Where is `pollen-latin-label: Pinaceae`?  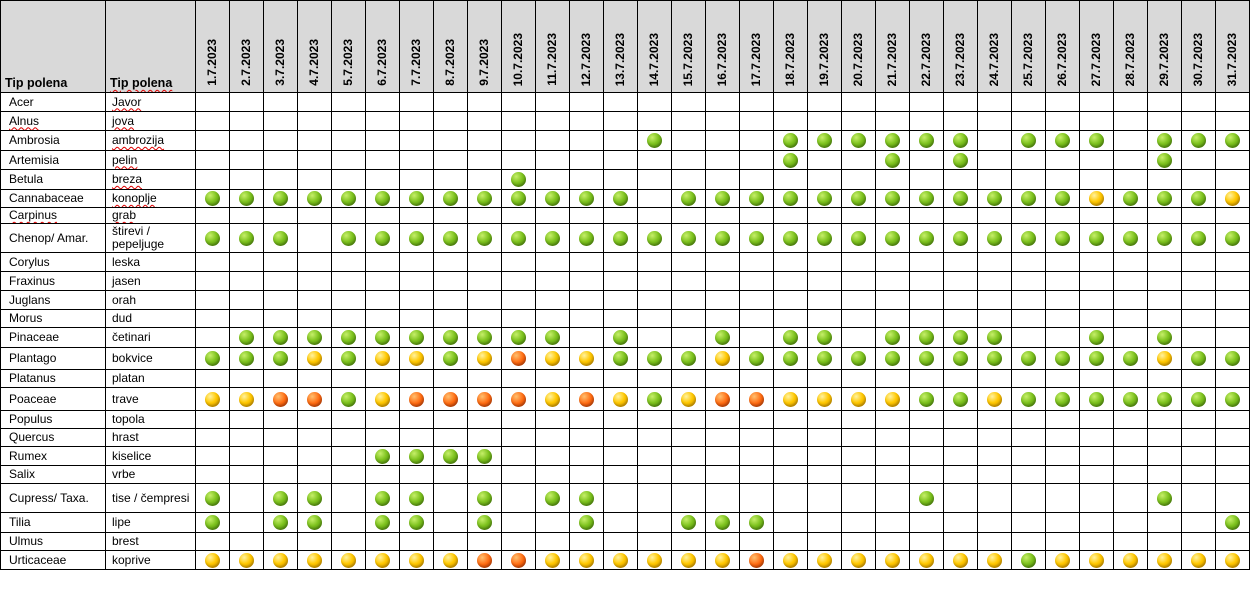 pollen-latin-label: Pinaceae is located at coordinates (34, 337).